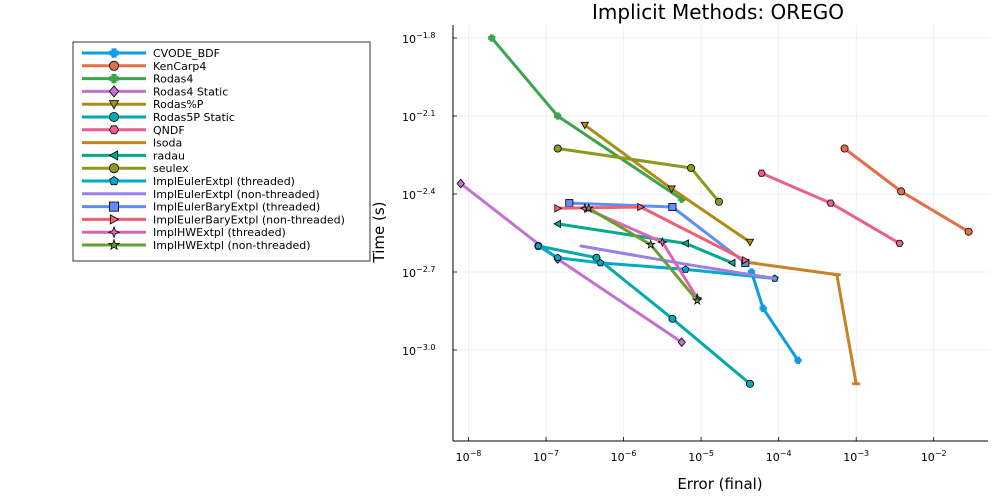 The image size is (1000, 500). What do you see at coordinates (143, 104) in the screenshot?
I see `legend-item: Rodas%P` at bounding box center [143, 104].